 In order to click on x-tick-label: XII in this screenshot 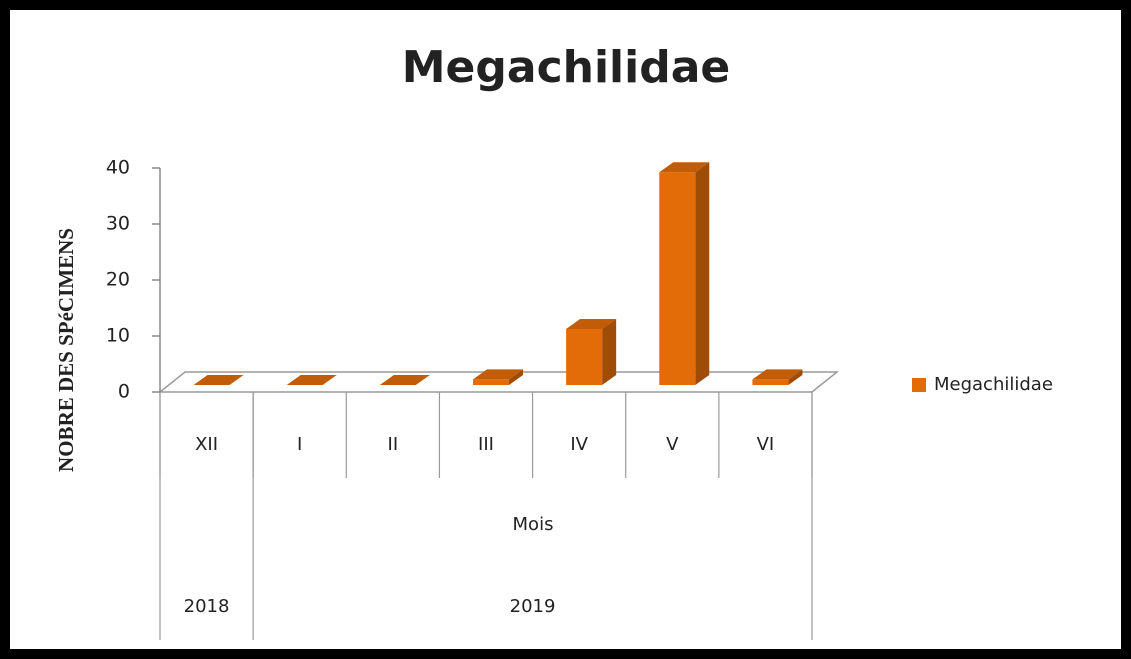, I will do `click(206, 444)`.